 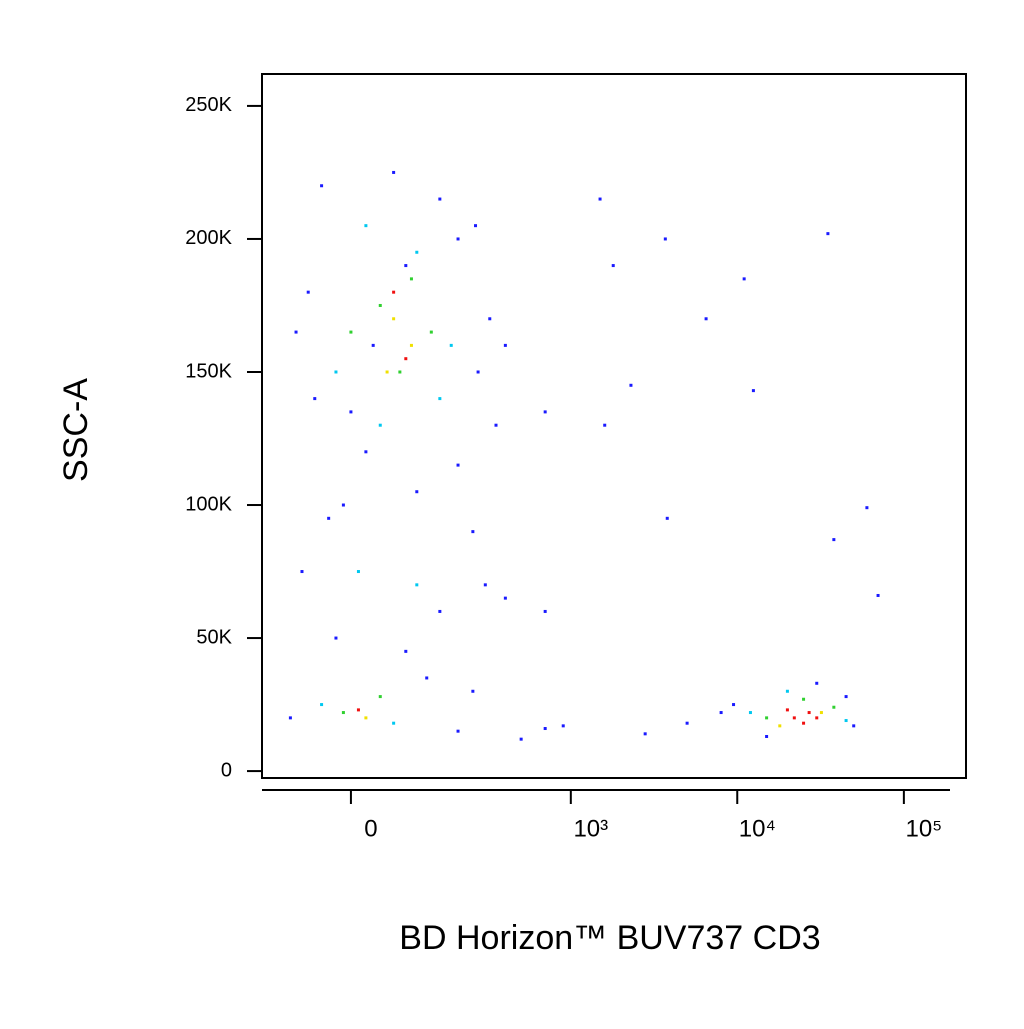 What do you see at coordinates (208, 105) in the screenshot?
I see `y-tick-label: 250K` at bounding box center [208, 105].